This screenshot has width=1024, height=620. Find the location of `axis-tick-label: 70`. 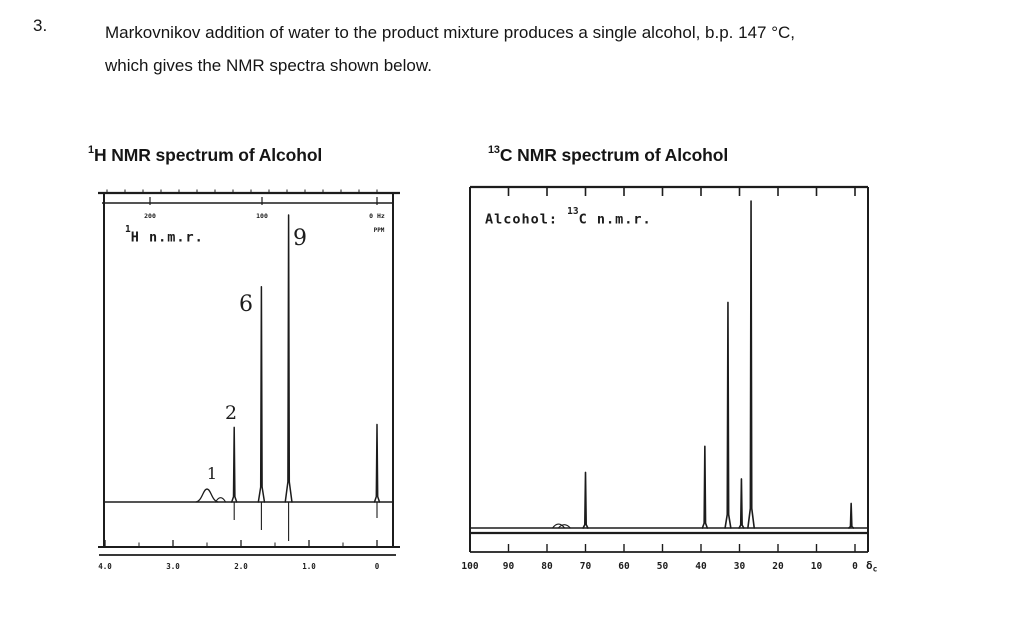

axis-tick-label: 70 is located at coordinates (586, 566).